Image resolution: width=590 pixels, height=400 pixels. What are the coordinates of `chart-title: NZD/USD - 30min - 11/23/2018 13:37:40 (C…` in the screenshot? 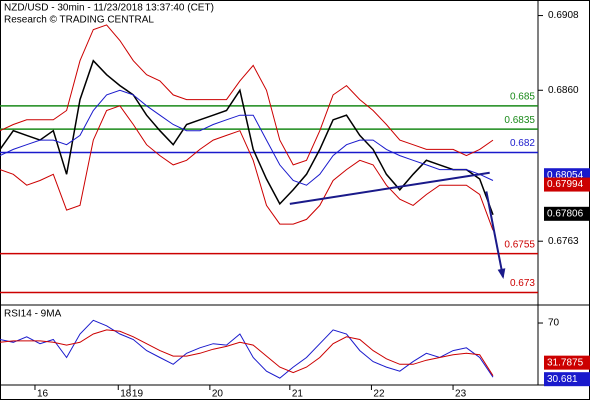 It's located at (109, 8).